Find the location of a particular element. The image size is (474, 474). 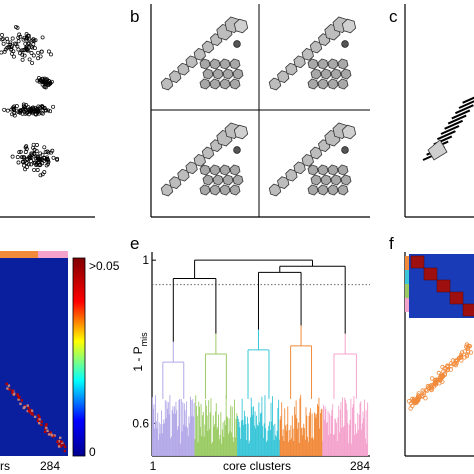

panel-c-label: c is located at coordinates (393, 16).